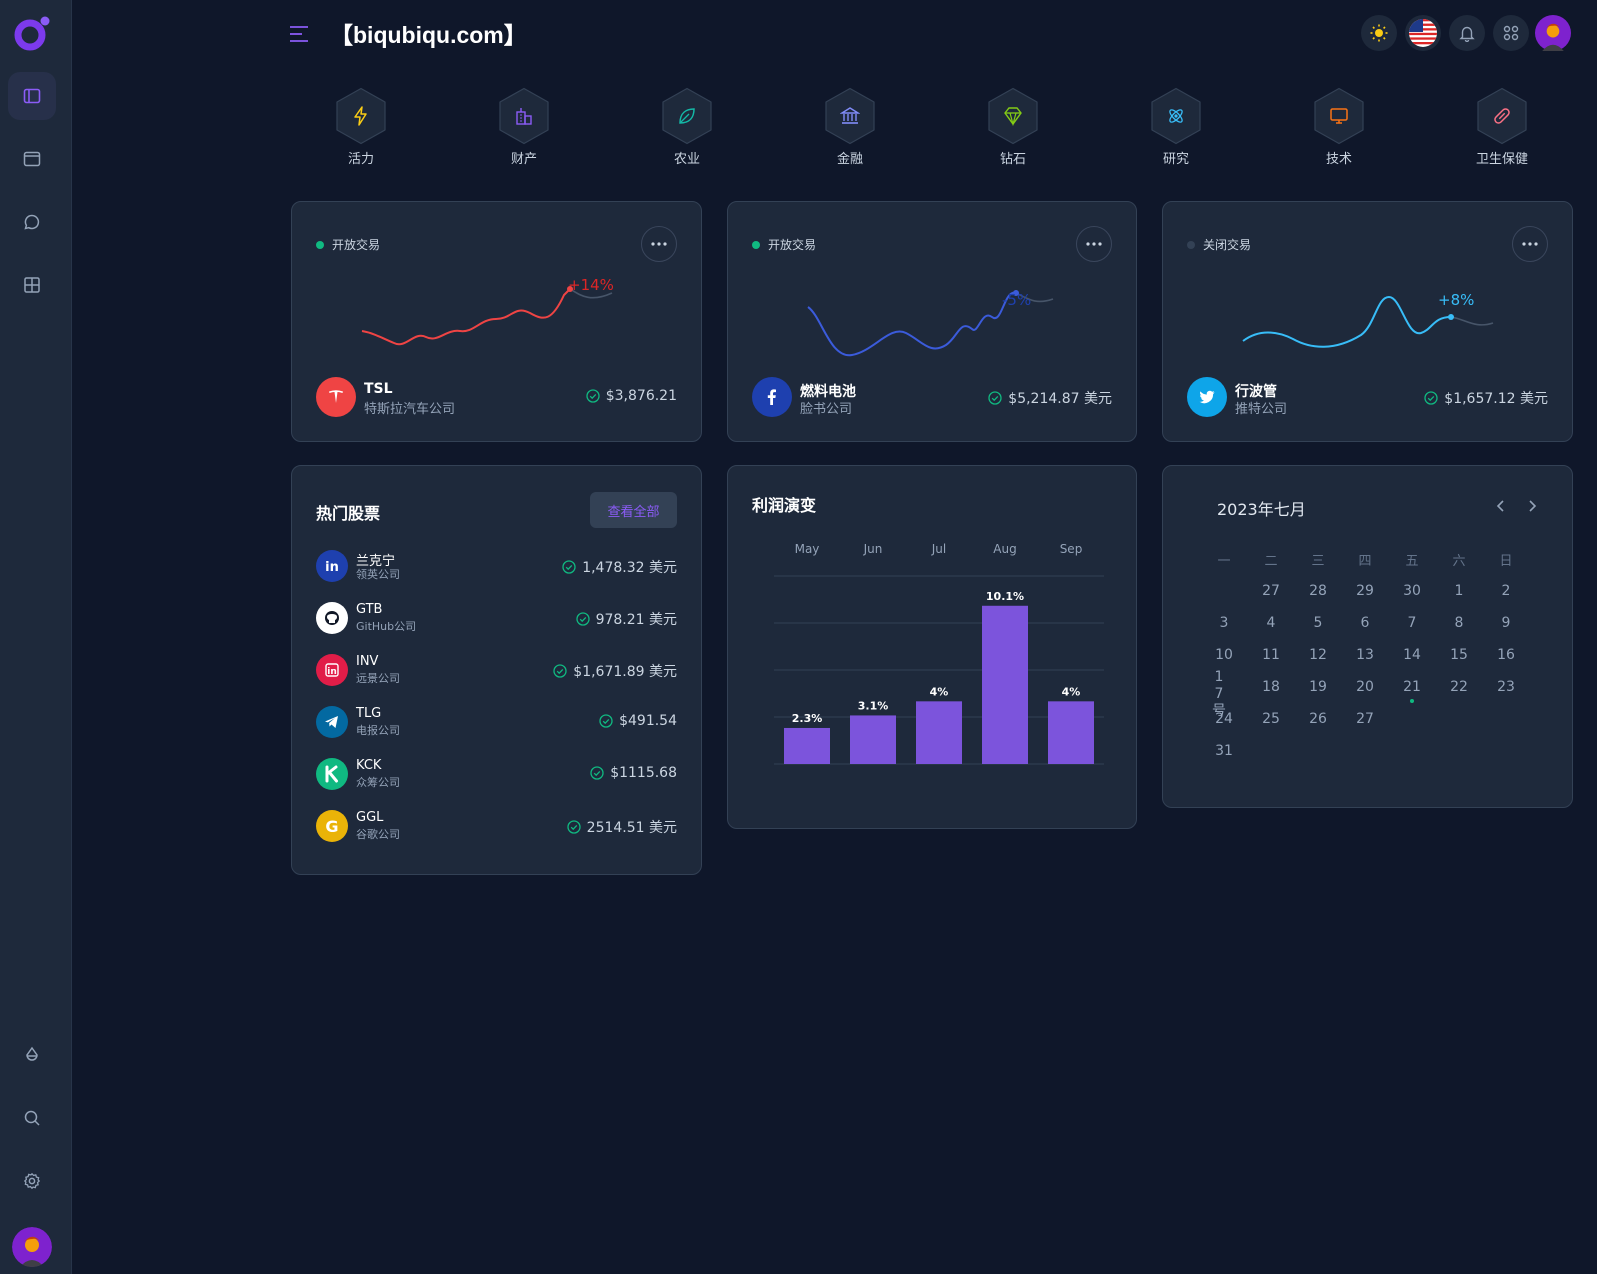 Image resolution: width=1597 pixels, height=1274 pixels. I want to click on calendar-day: 11, so click(1271, 655).